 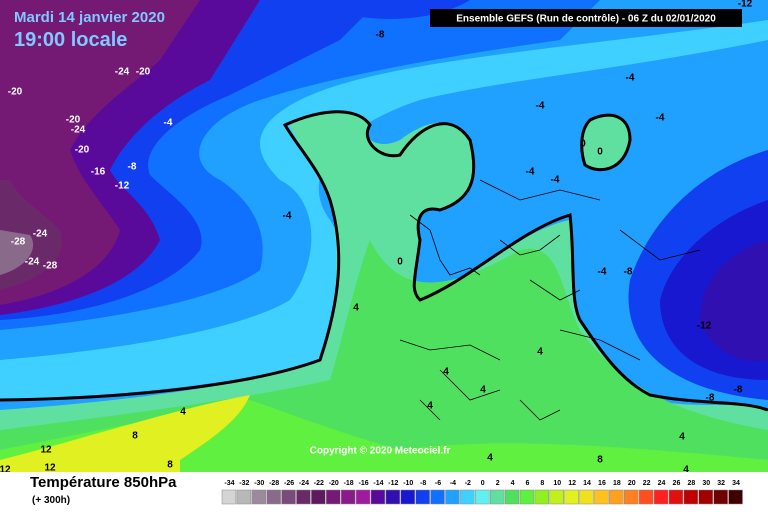 I want to click on scale-label: 24, so click(x=662, y=483).